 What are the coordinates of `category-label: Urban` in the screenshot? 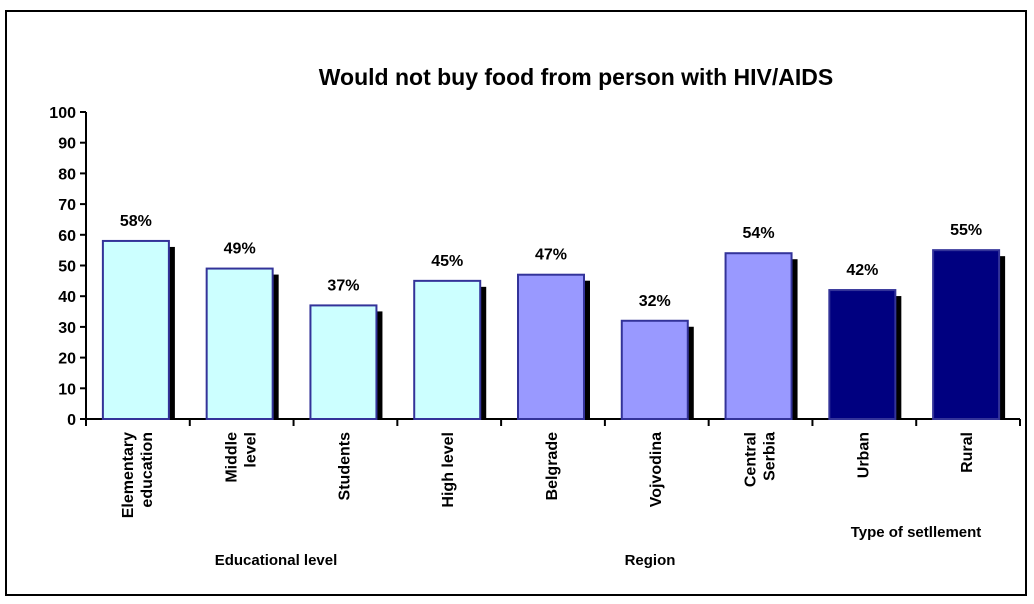 It's located at (863, 455).